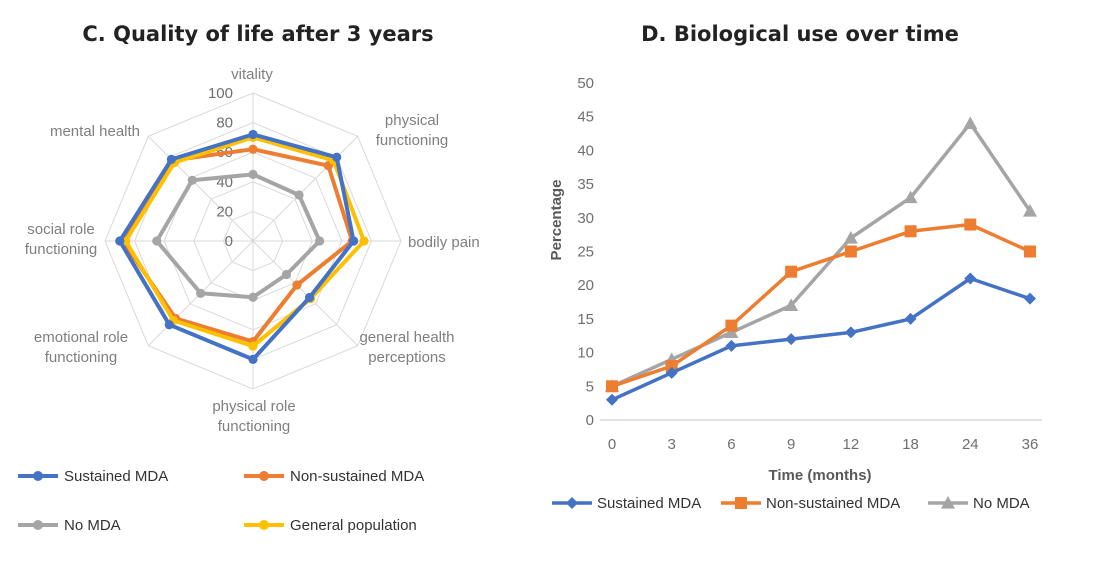  What do you see at coordinates (1030, 444) in the screenshot?
I see `line-x-tick-label: 36` at bounding box center [1030, 444].